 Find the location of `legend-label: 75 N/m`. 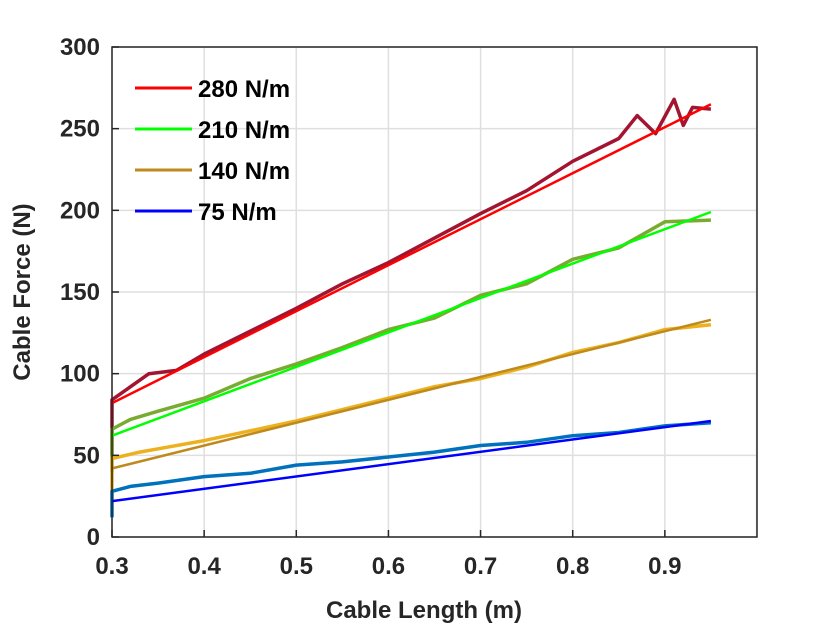

legend-label: 75 N/m is located at coordinates (237, 212).